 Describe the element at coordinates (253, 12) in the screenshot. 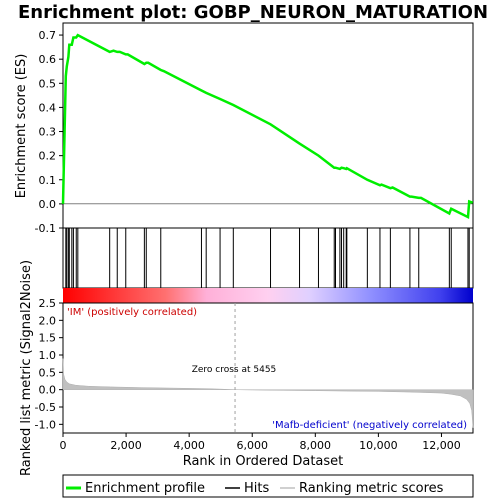

I see `chart-title: Enrichment plot: GOBP_NEURON_MATURATION` at that location.